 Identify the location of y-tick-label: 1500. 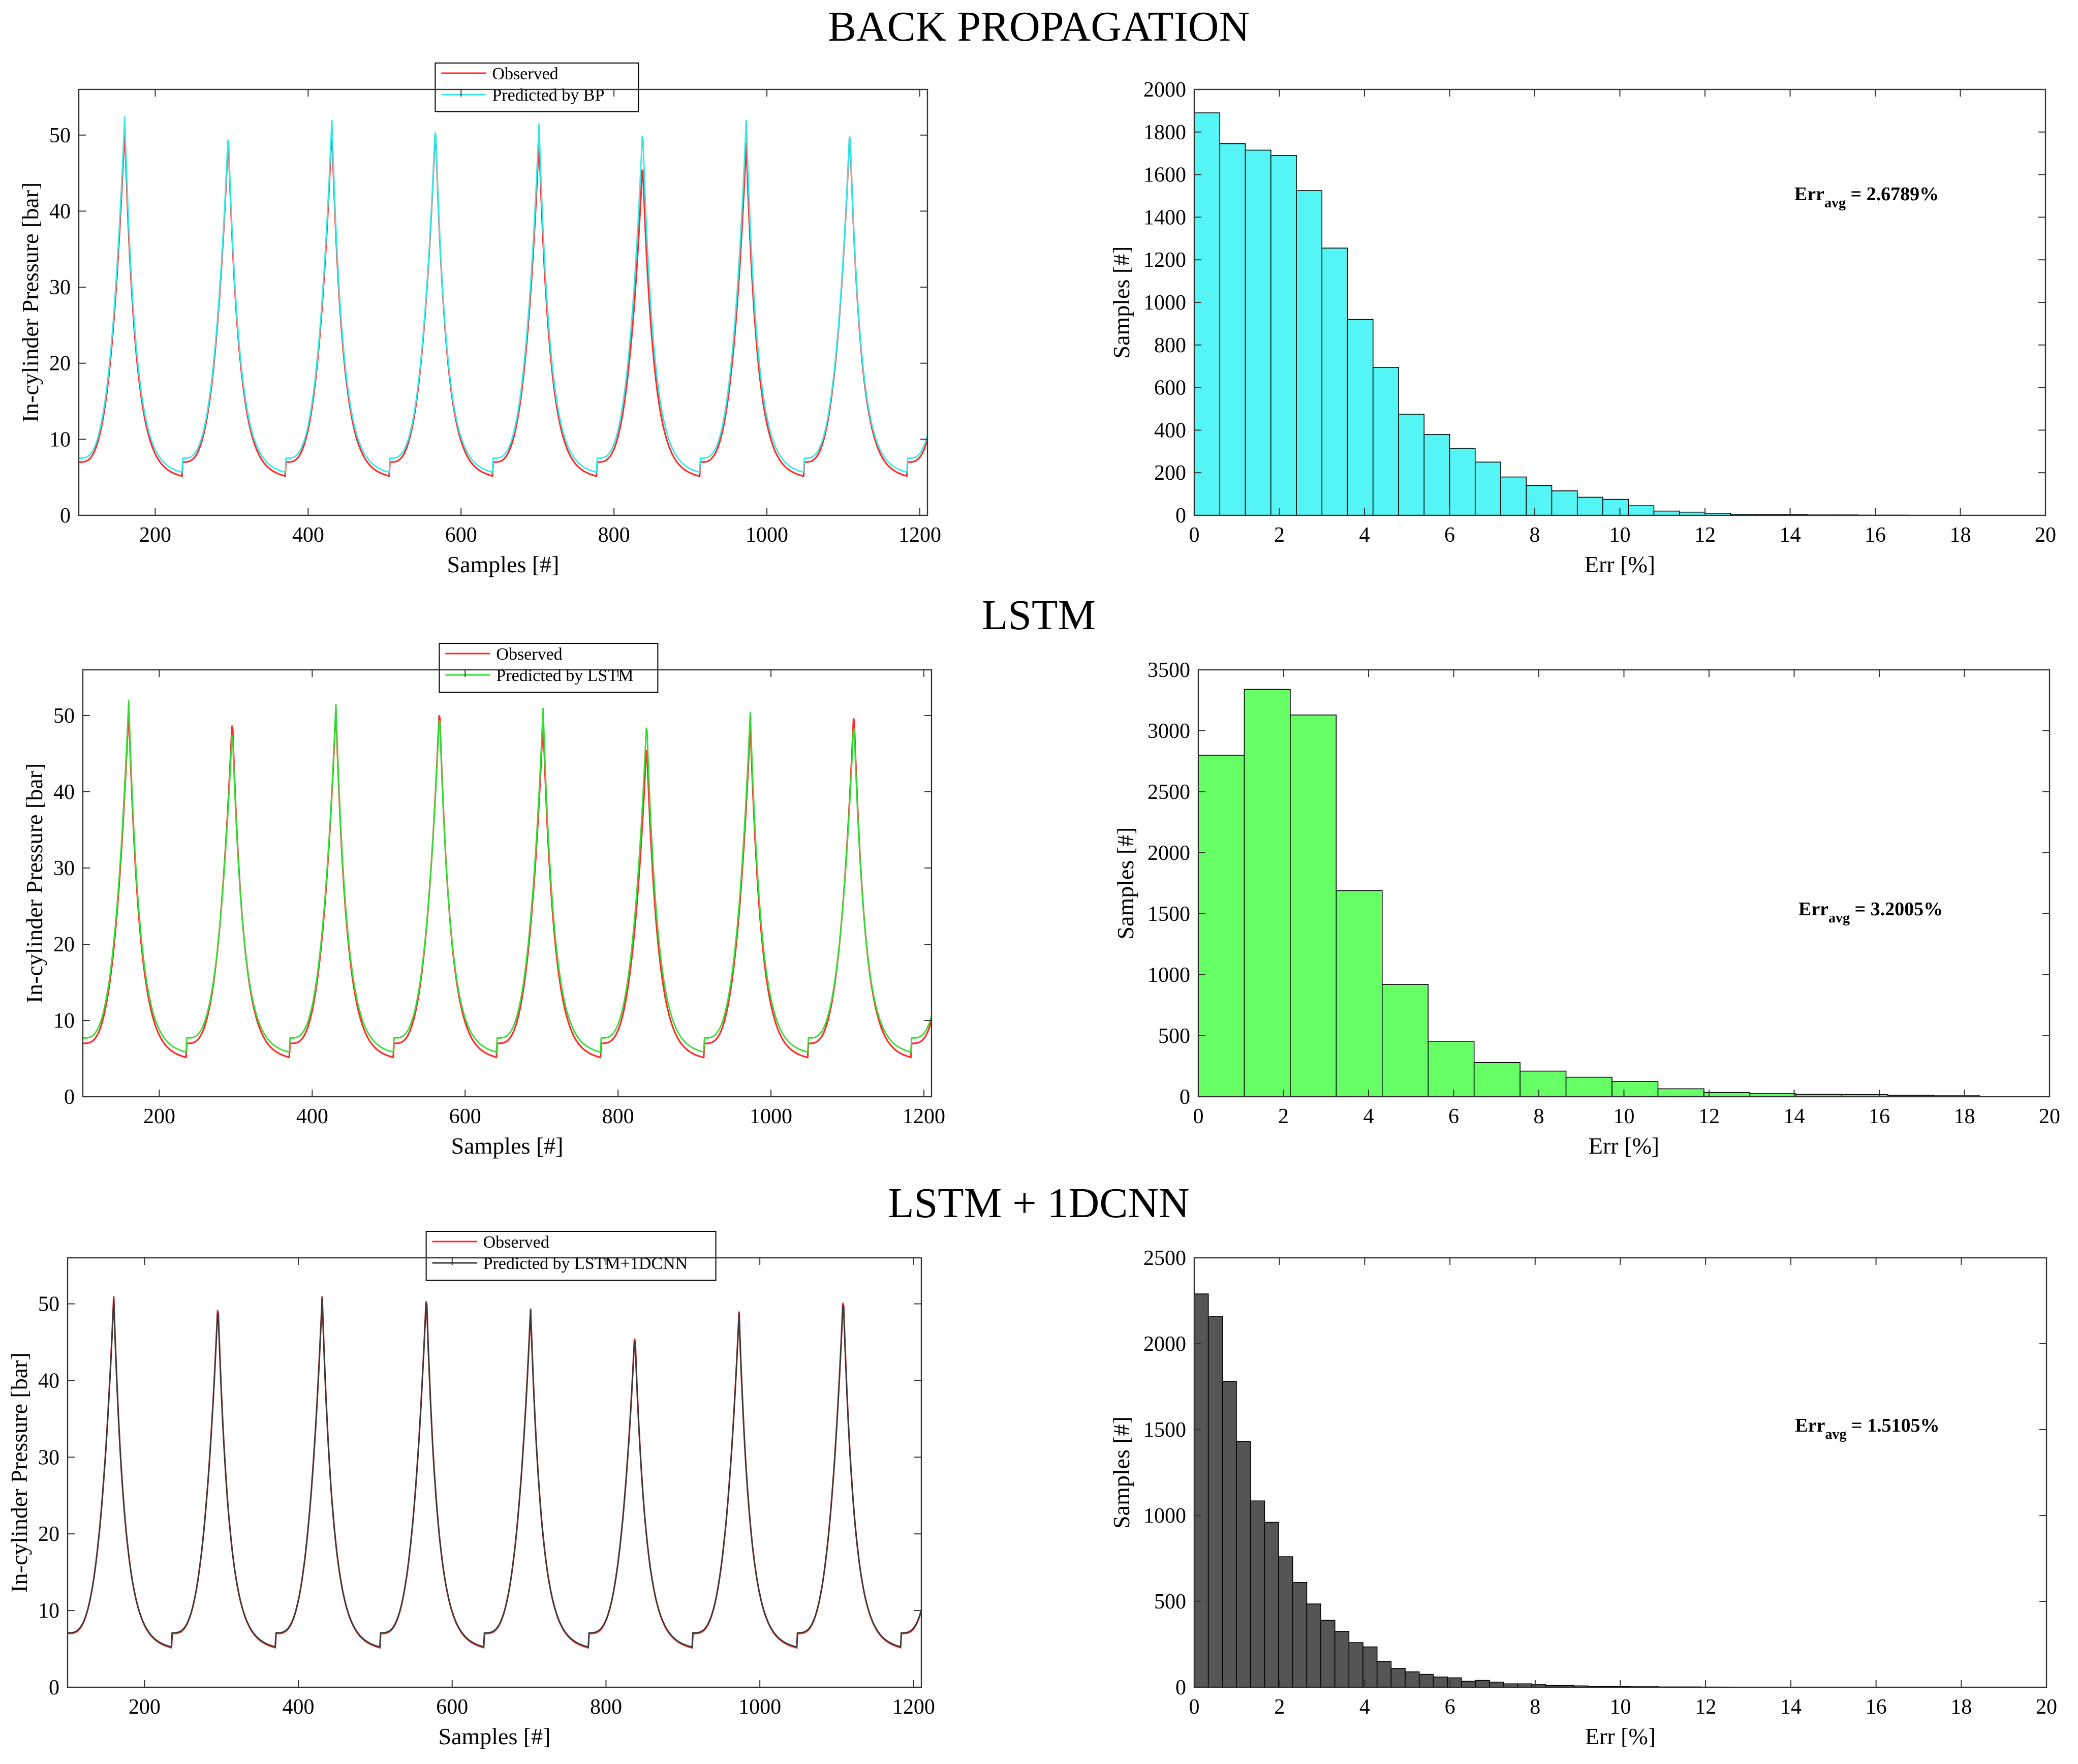
(1168, 915).